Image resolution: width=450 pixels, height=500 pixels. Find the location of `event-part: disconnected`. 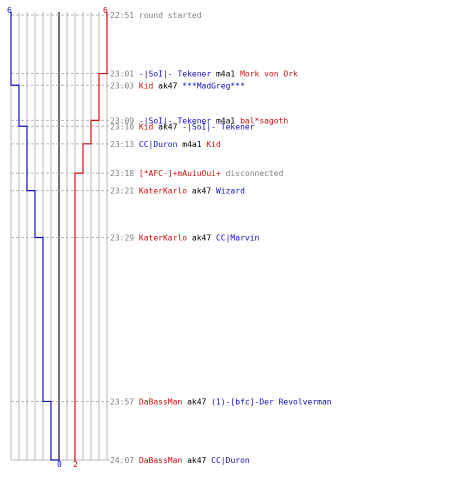

event-part: disconnected is located at coordinates (252, 173).